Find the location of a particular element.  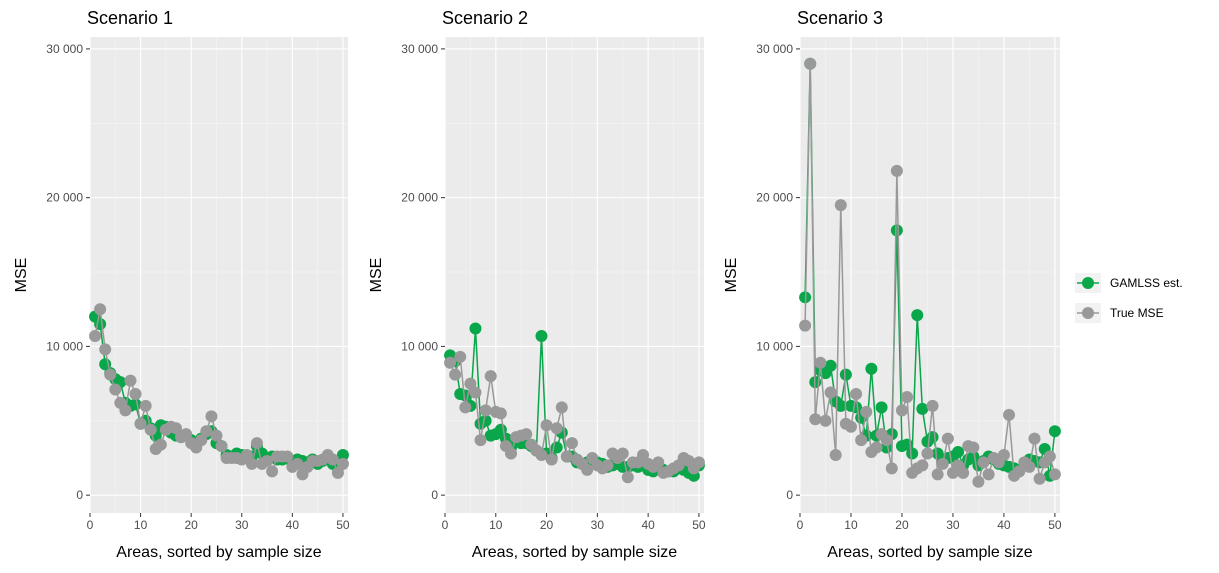

legend-key-point is located at coordinates (1088, 283).